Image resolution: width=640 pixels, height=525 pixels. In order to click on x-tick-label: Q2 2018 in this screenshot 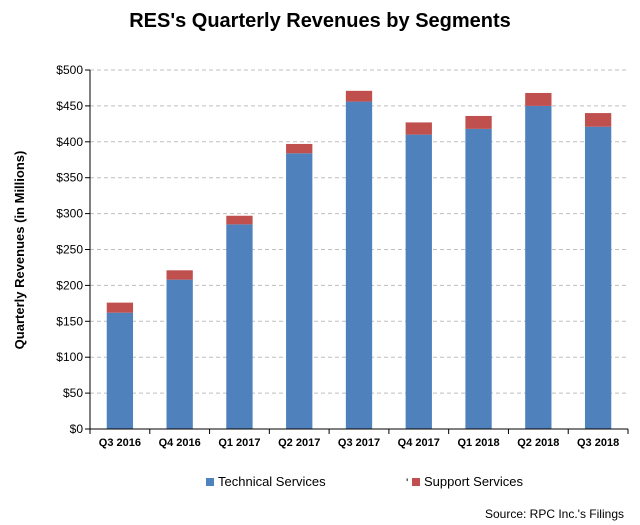, I will do `click(538, 443)`.